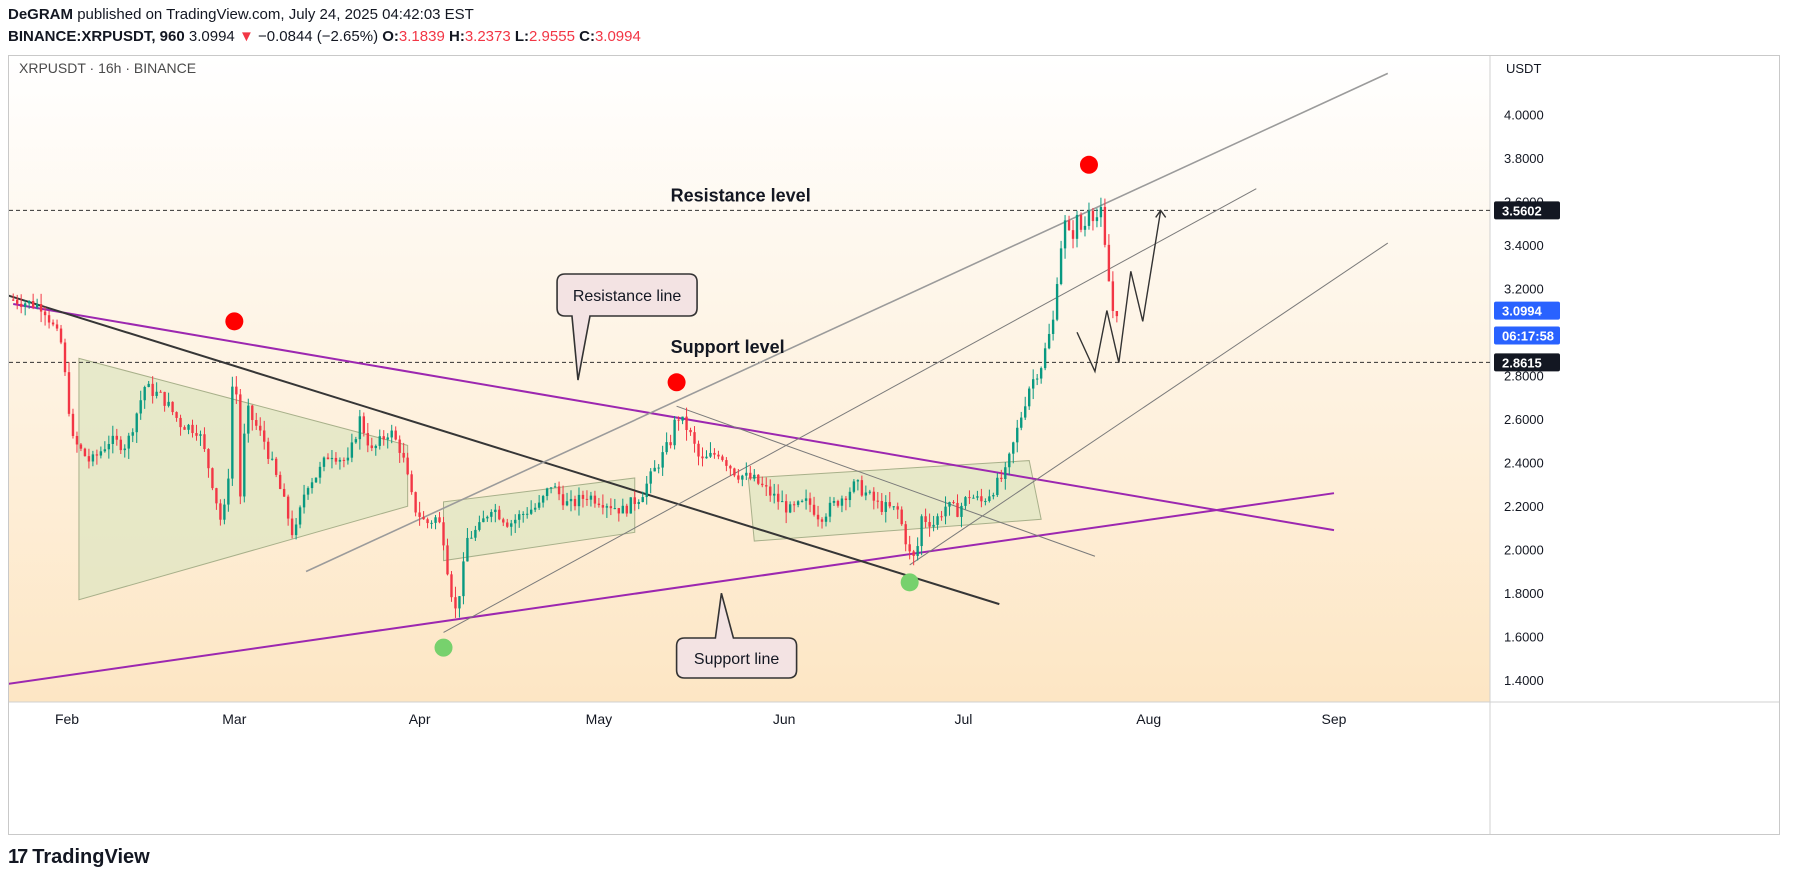  What do you see at coordinates (1524, 463) in the screenshot?
I see `y-tick-label: 2.4000` at bounding box center [1524, 463].